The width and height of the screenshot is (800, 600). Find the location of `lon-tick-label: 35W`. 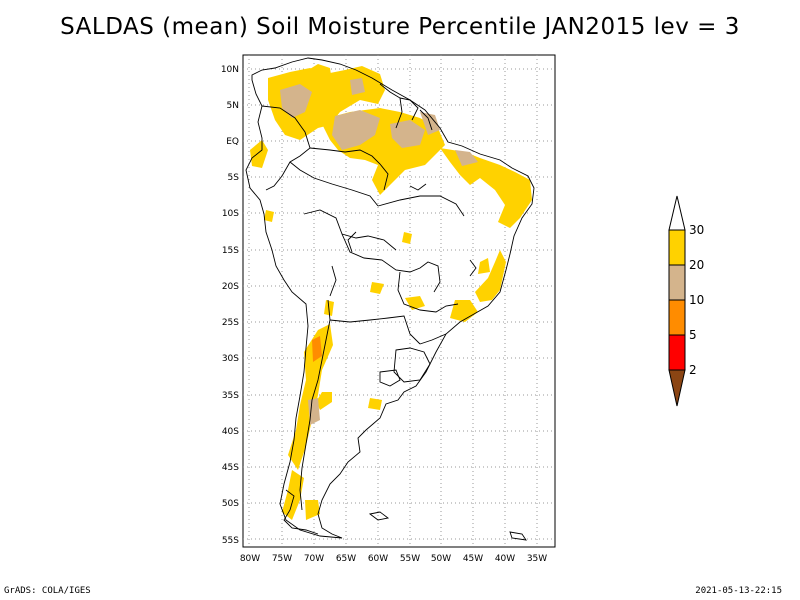

lon-tick-label: 35W is located at coordinates (537, 559).